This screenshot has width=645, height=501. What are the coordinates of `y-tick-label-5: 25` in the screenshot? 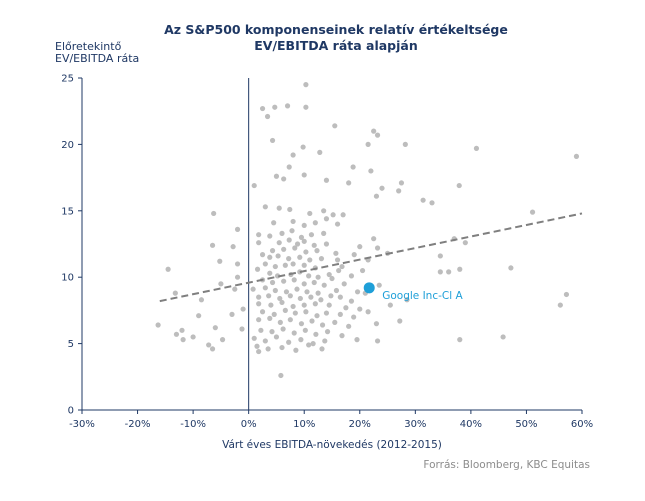 It's located at (67, 79).